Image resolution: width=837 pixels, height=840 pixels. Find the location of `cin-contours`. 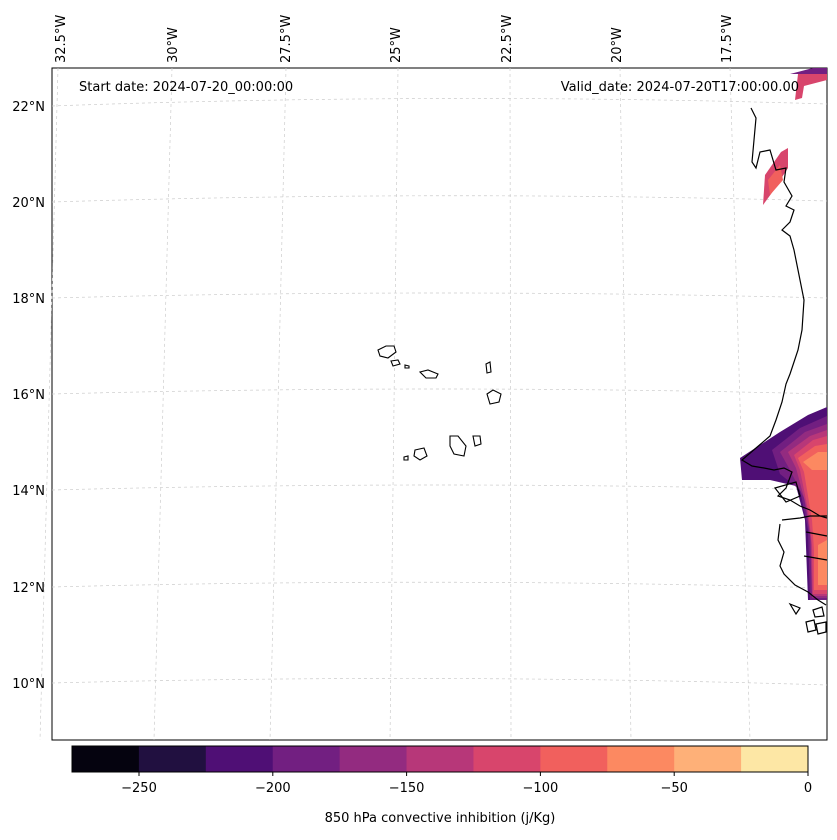

cin-contours is located at coordinates (783, 334).